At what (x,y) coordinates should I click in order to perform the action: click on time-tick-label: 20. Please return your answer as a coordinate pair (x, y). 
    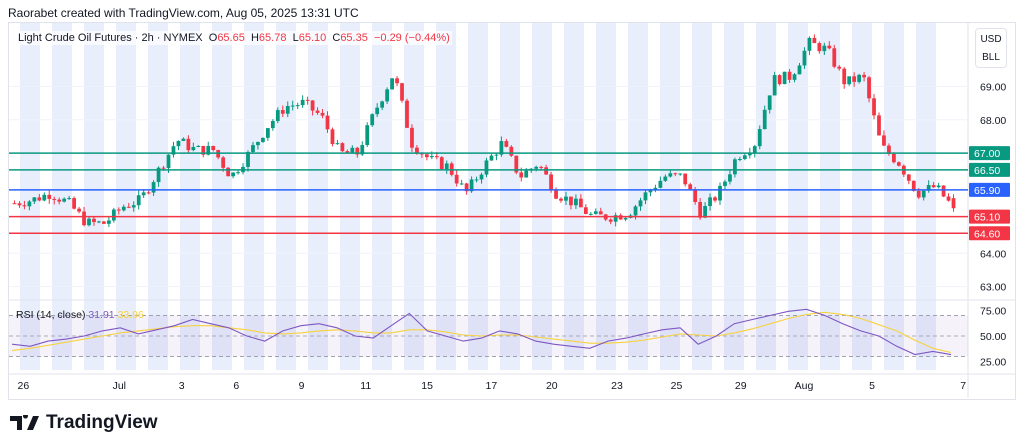
    Looking at the image, I should click on (552, 386).